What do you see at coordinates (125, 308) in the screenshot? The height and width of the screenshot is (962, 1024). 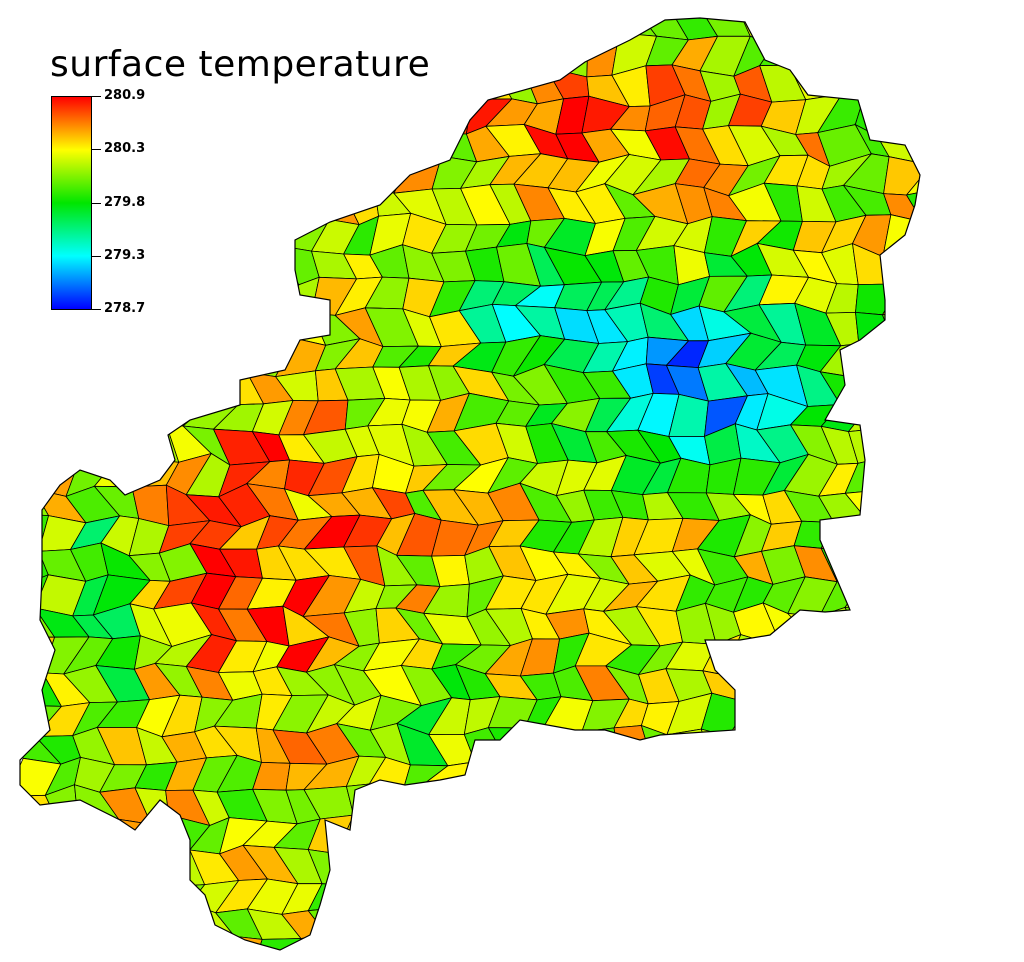 I see `tick-label-min: 278.7` at bounding box center [125, 308].